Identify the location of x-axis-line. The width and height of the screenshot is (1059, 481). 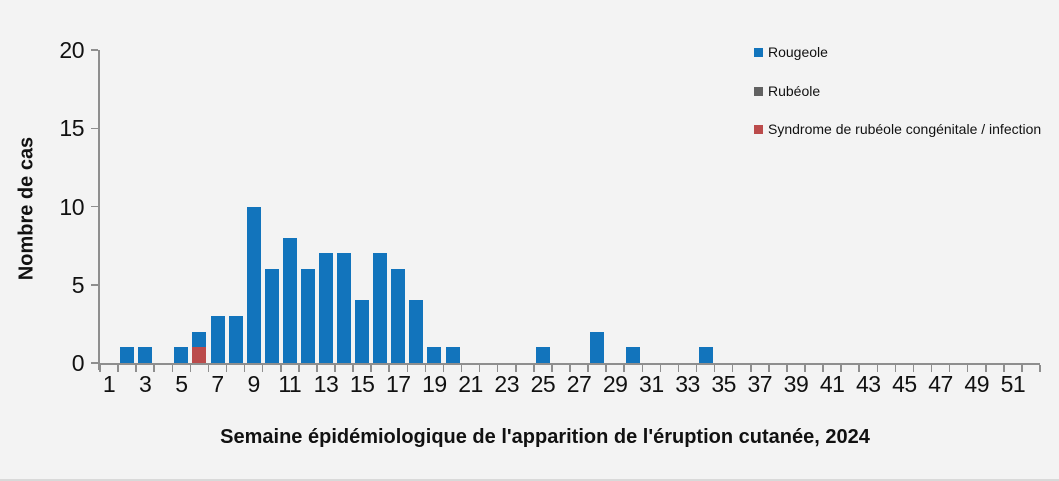
(569, 364).